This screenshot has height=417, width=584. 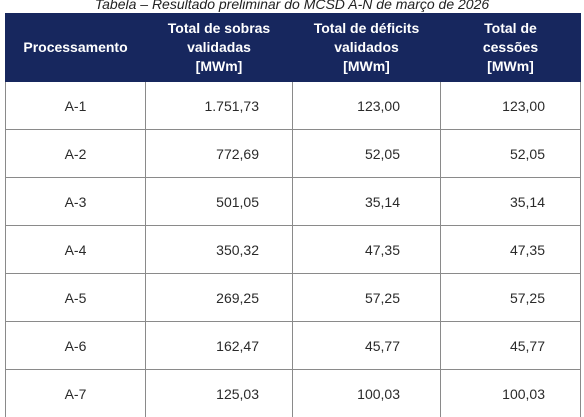 I want to click on table-row: A-3 501,05 35,14 35,14, so click(x=293, y=201).